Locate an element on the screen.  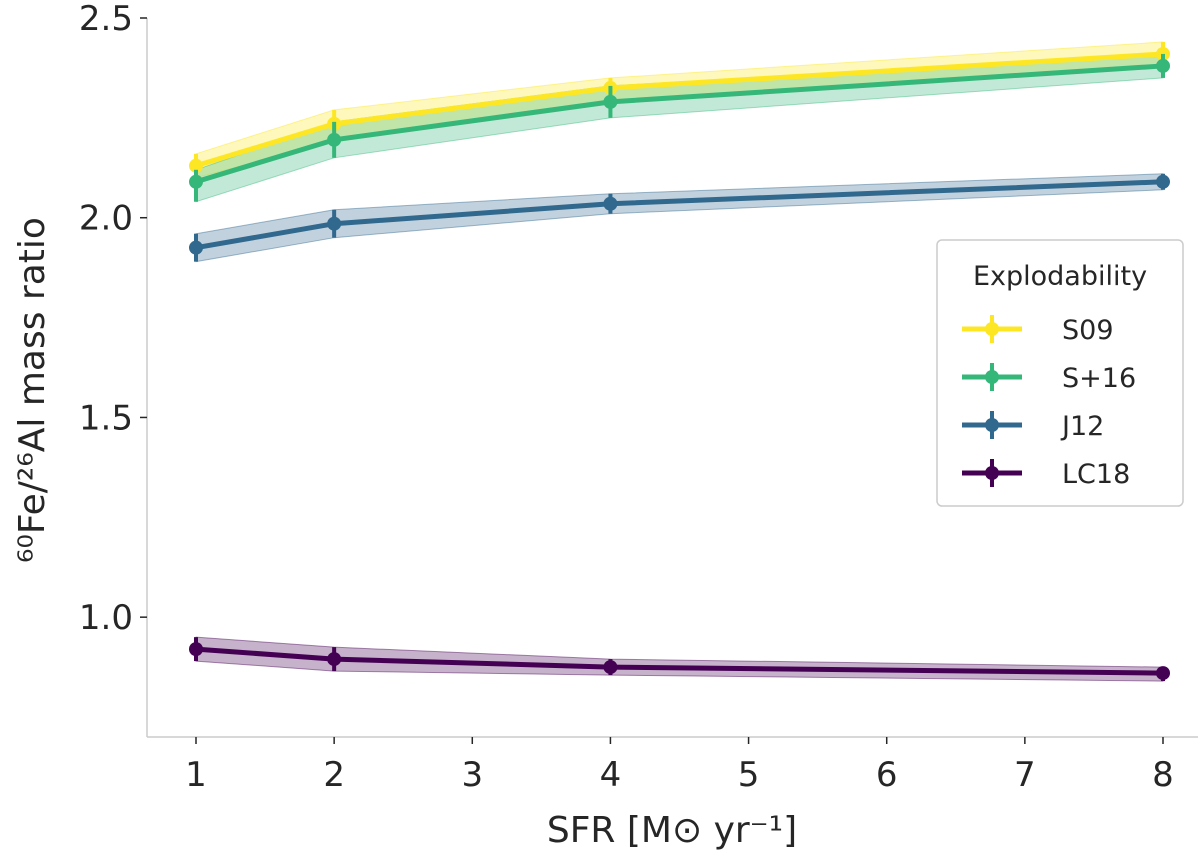
y-tick-label: 2.5 is located at coordinates (106, 19).